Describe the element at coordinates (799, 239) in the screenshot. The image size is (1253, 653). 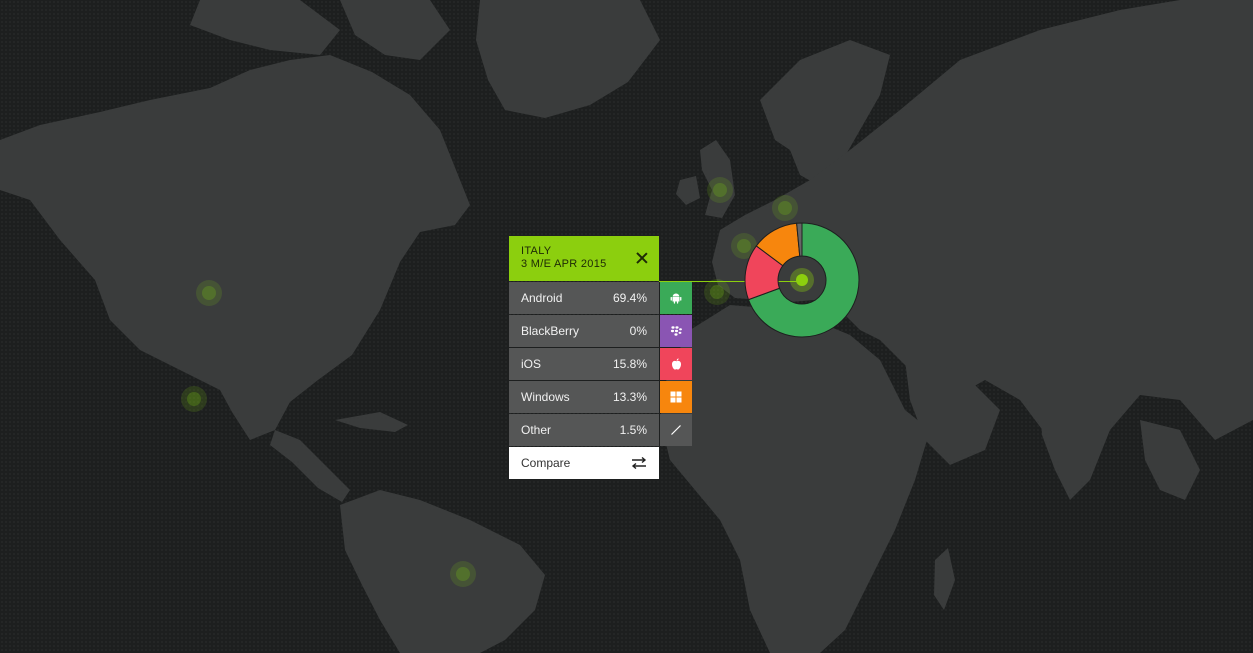
I see `donut-slice-other` at that location.